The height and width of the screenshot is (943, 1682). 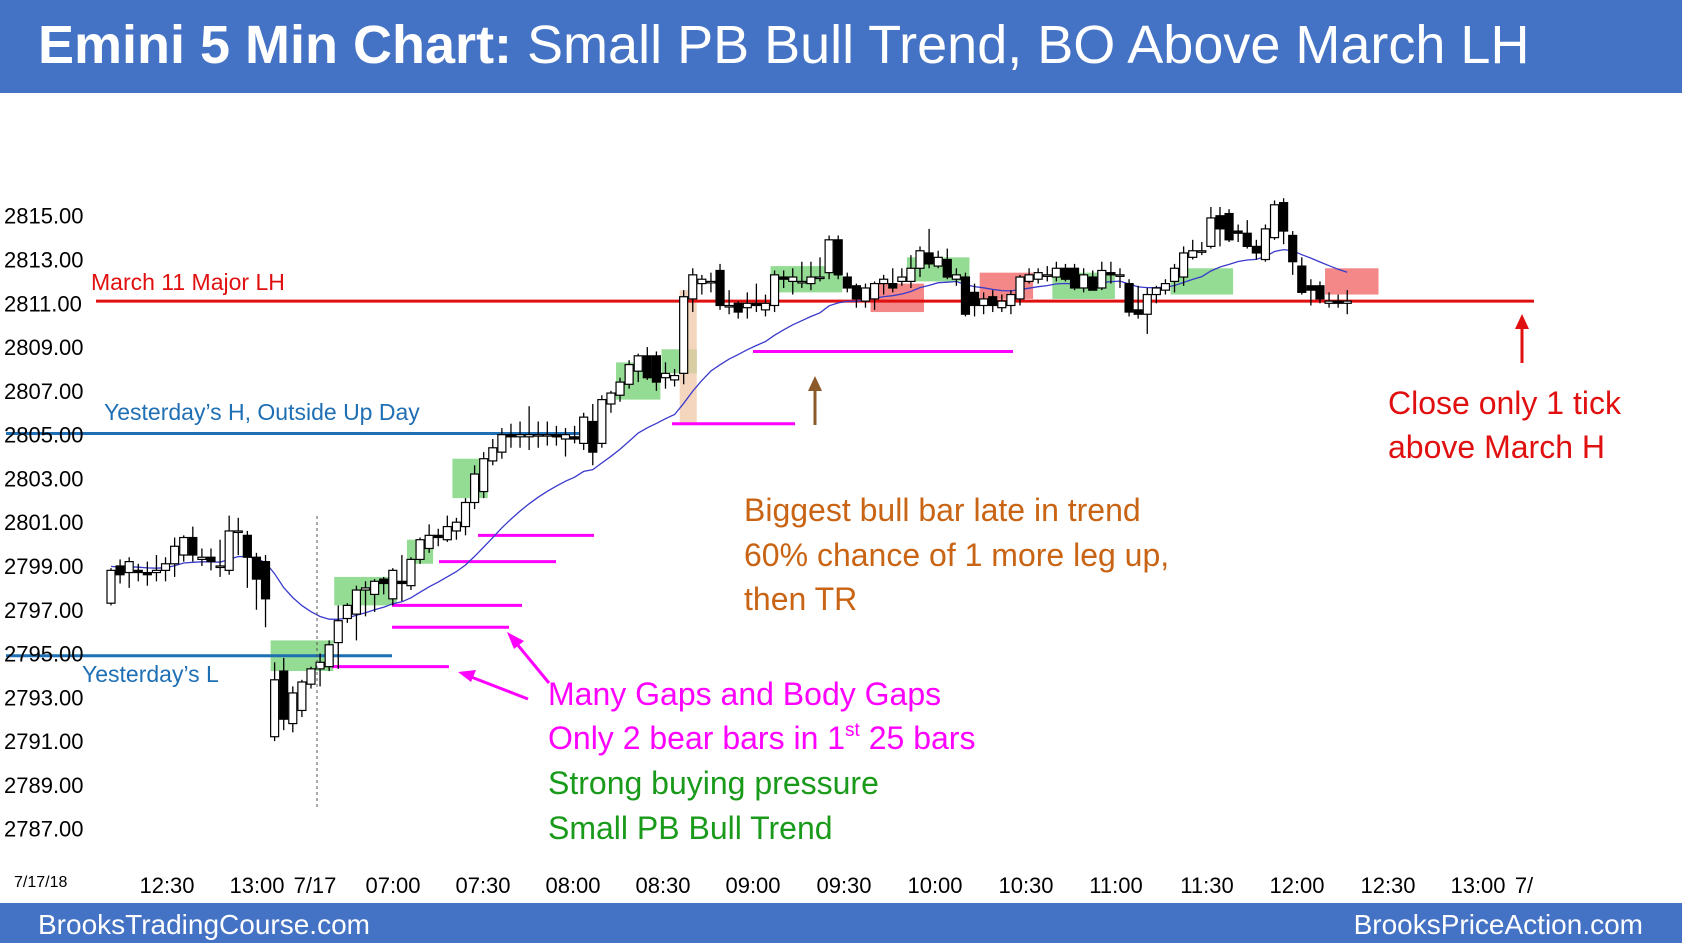 I want to click on y-tick-label: 2813.00, so click(x=44, y=260).